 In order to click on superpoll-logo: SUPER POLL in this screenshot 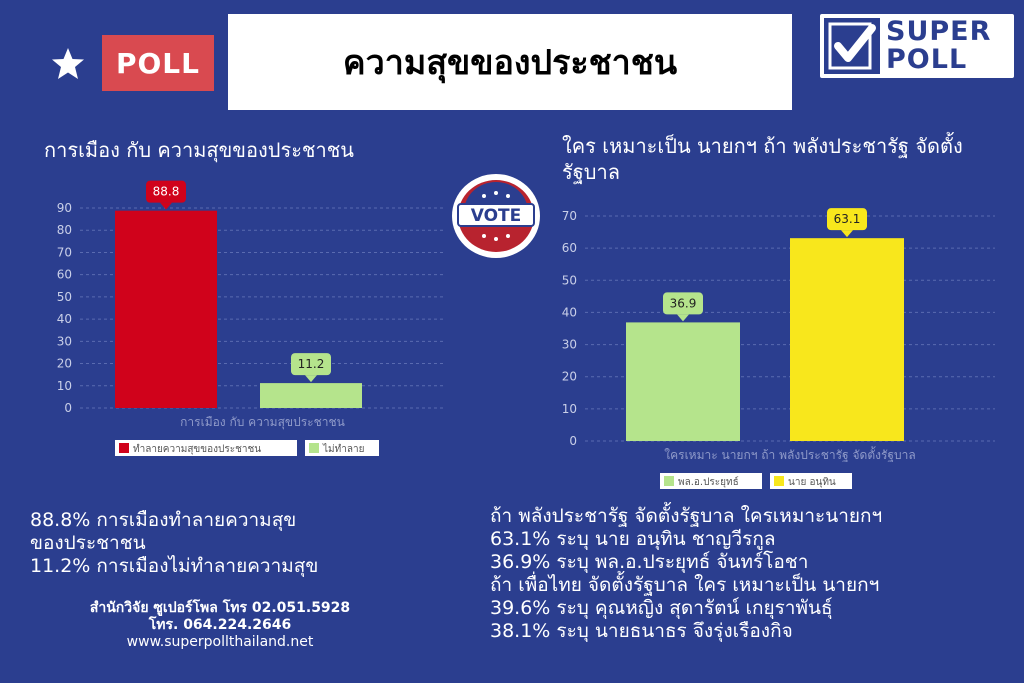, I will do `click(917, 46)`.